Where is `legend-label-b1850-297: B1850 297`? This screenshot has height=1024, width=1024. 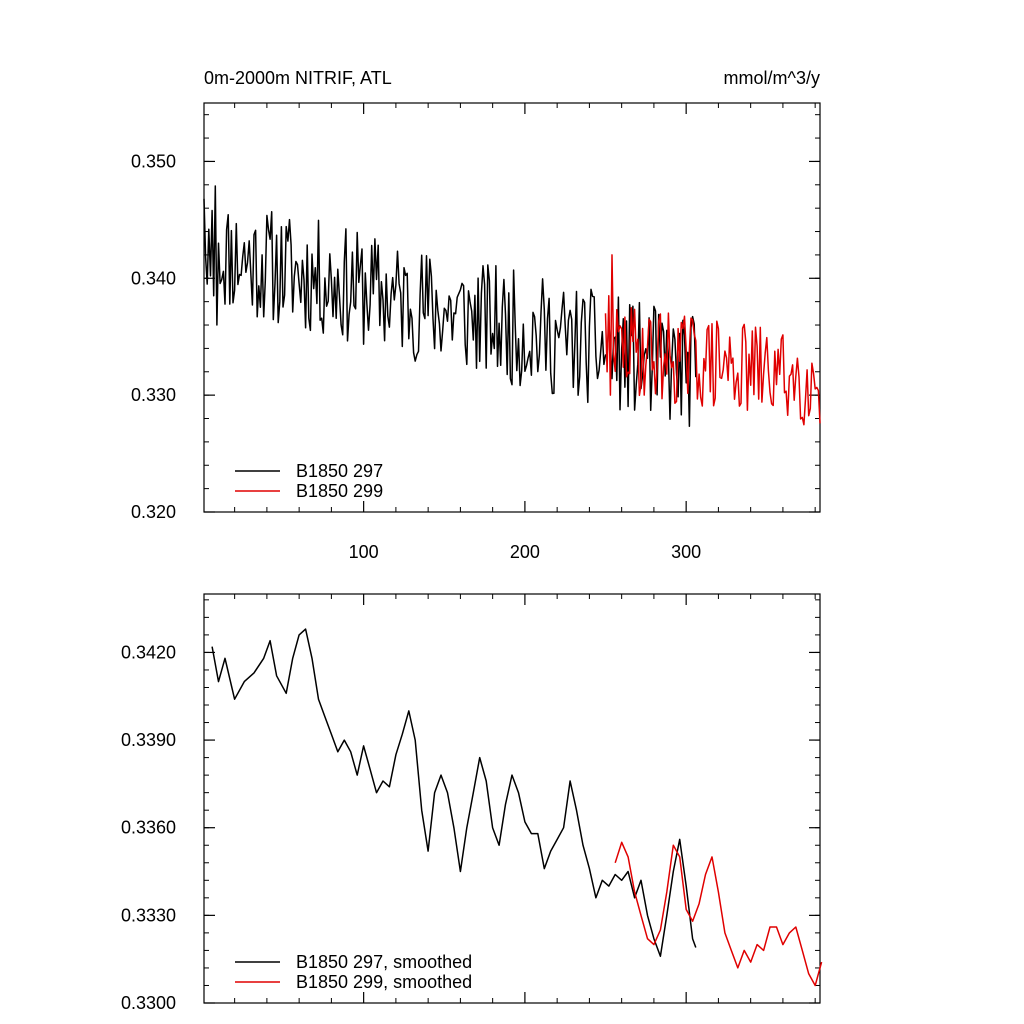
legend-label-b1850-297: B1850 297 is located at coordinates (339, 471).